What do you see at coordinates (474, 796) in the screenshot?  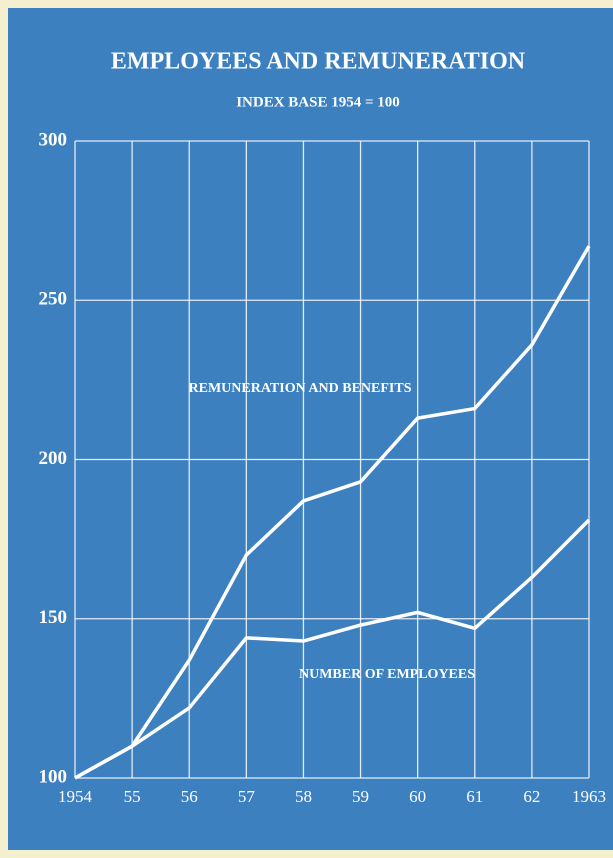 I see `x-tick-label: 61` at bounding box center [474, 796].